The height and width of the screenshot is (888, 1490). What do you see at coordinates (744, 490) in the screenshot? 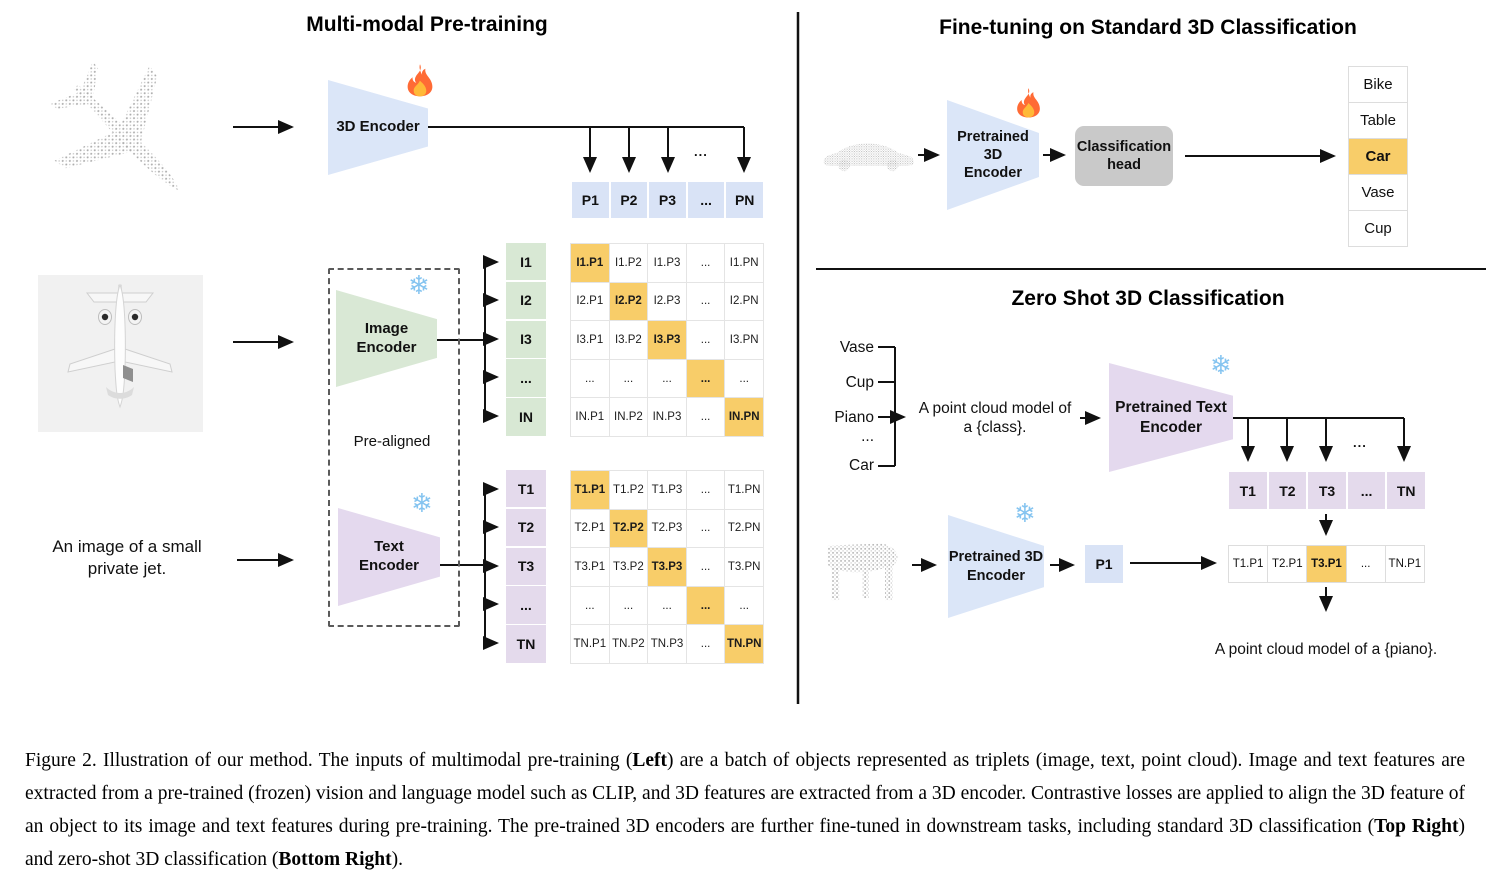
I see `matrix-cell: T1.PN` at bounding box center [744, 490].